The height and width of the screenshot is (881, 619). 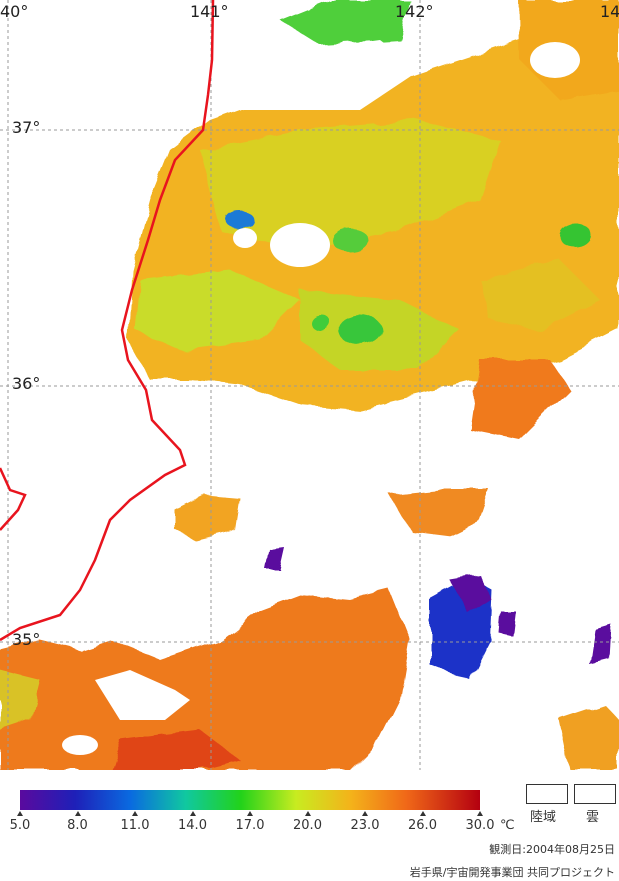 What do you see at coordinates (543, 817) in the screenshot?
I see `land-legend-label: 陸域` at bounding box center [543, 817].